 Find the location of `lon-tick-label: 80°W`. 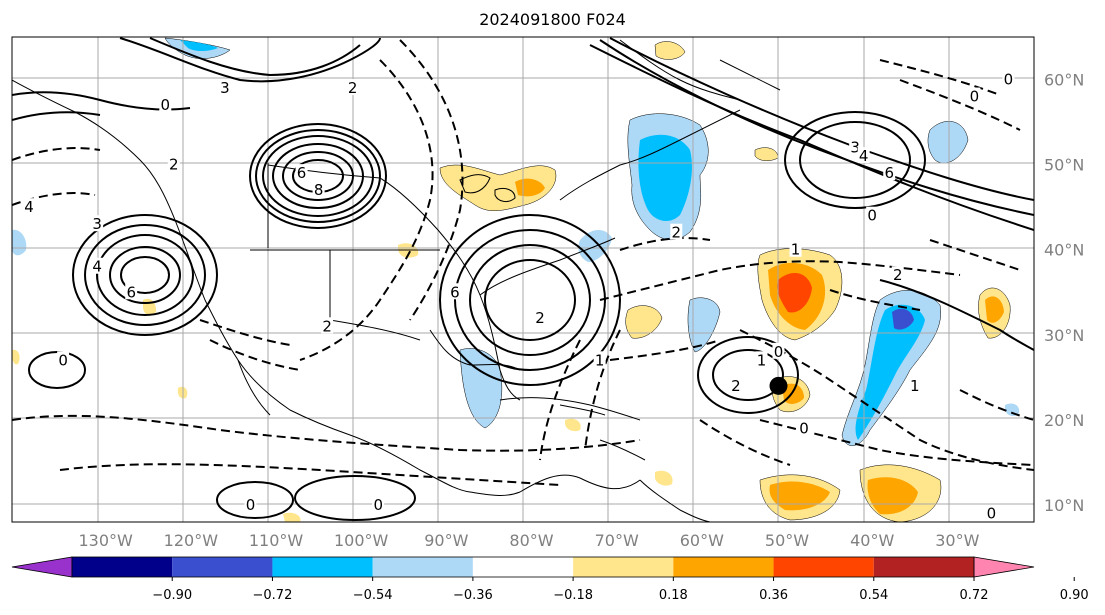

lon-tick-label: 80°W is located at coordinates (531, 540).